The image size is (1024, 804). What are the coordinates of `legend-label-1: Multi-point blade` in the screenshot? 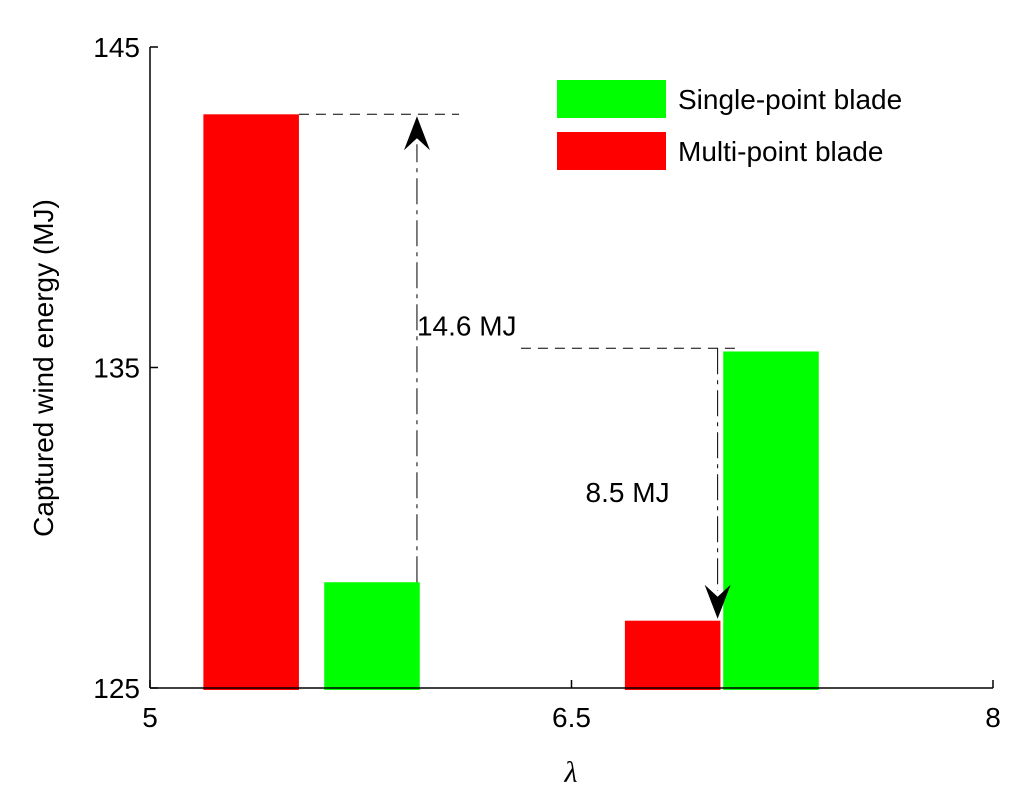 It's located at (780, 151).